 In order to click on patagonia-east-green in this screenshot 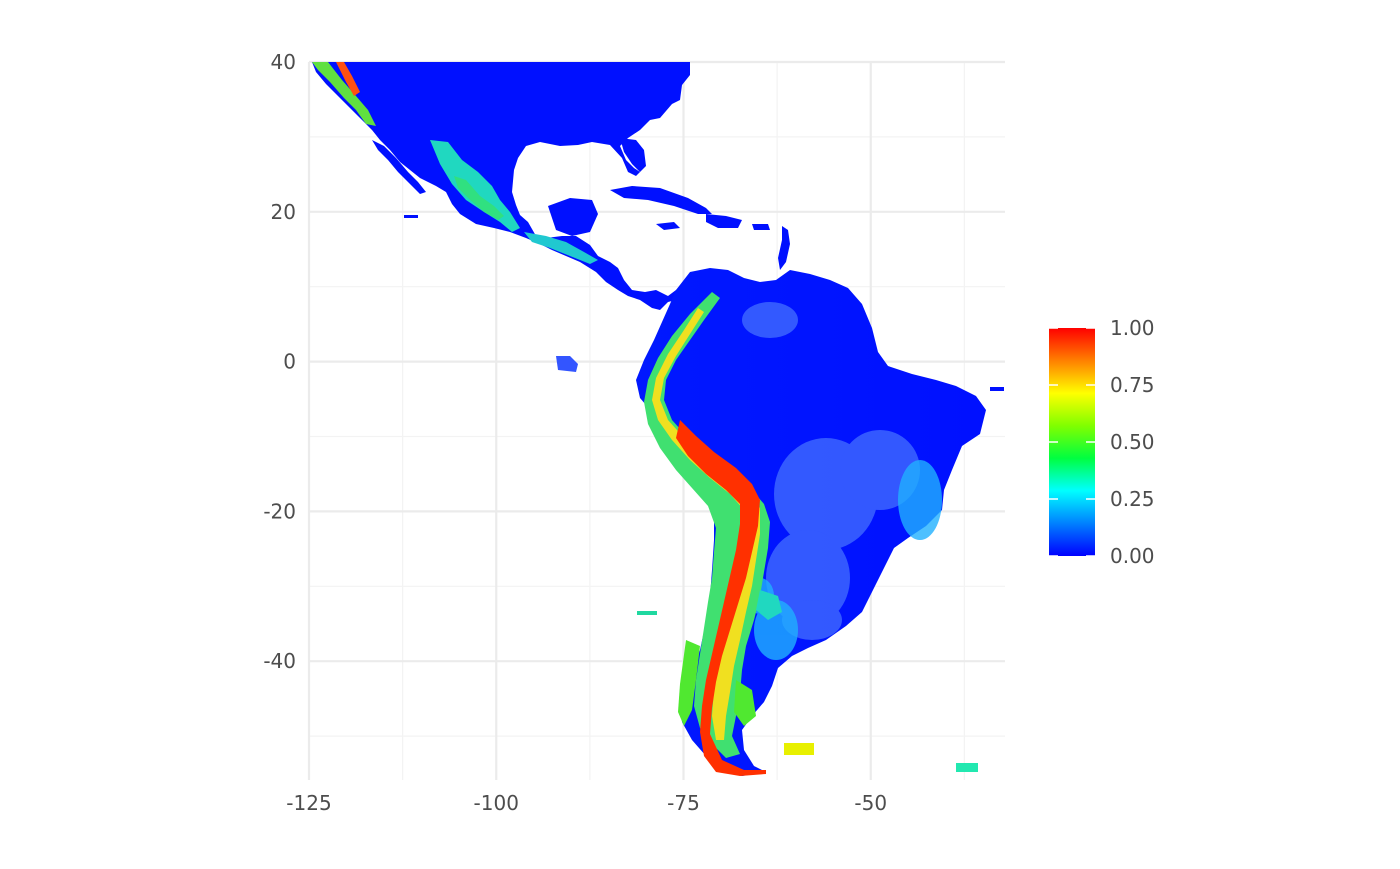, I will do `click(745, 703)`.